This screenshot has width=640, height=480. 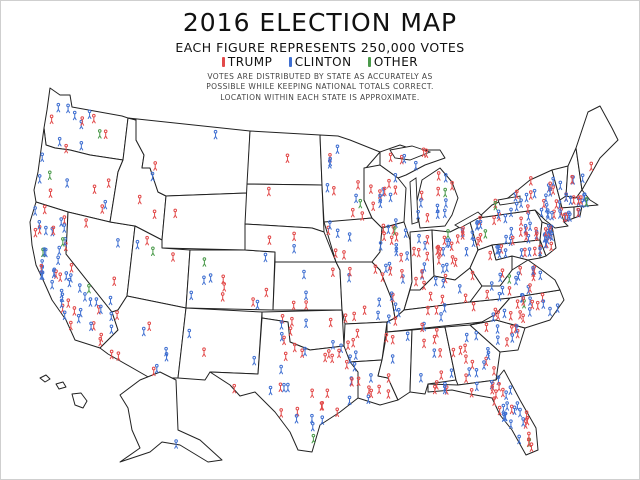 What do you see at coordinates (223, 62) in the screenshot?
I see `legend-swatch-trump` at bounding box center [223, 62].